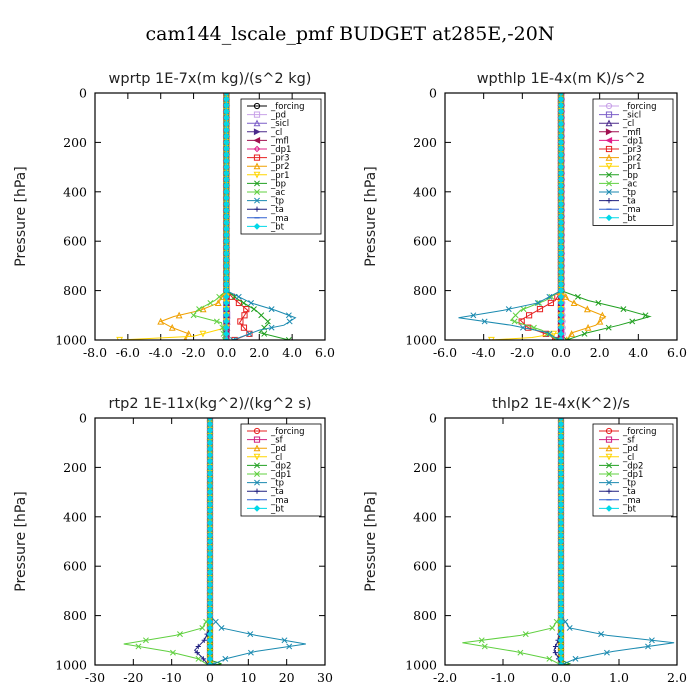 The width and height of the screenshot is (700, 700). I want to click on x-tick-label: 0, so click(210, 677).